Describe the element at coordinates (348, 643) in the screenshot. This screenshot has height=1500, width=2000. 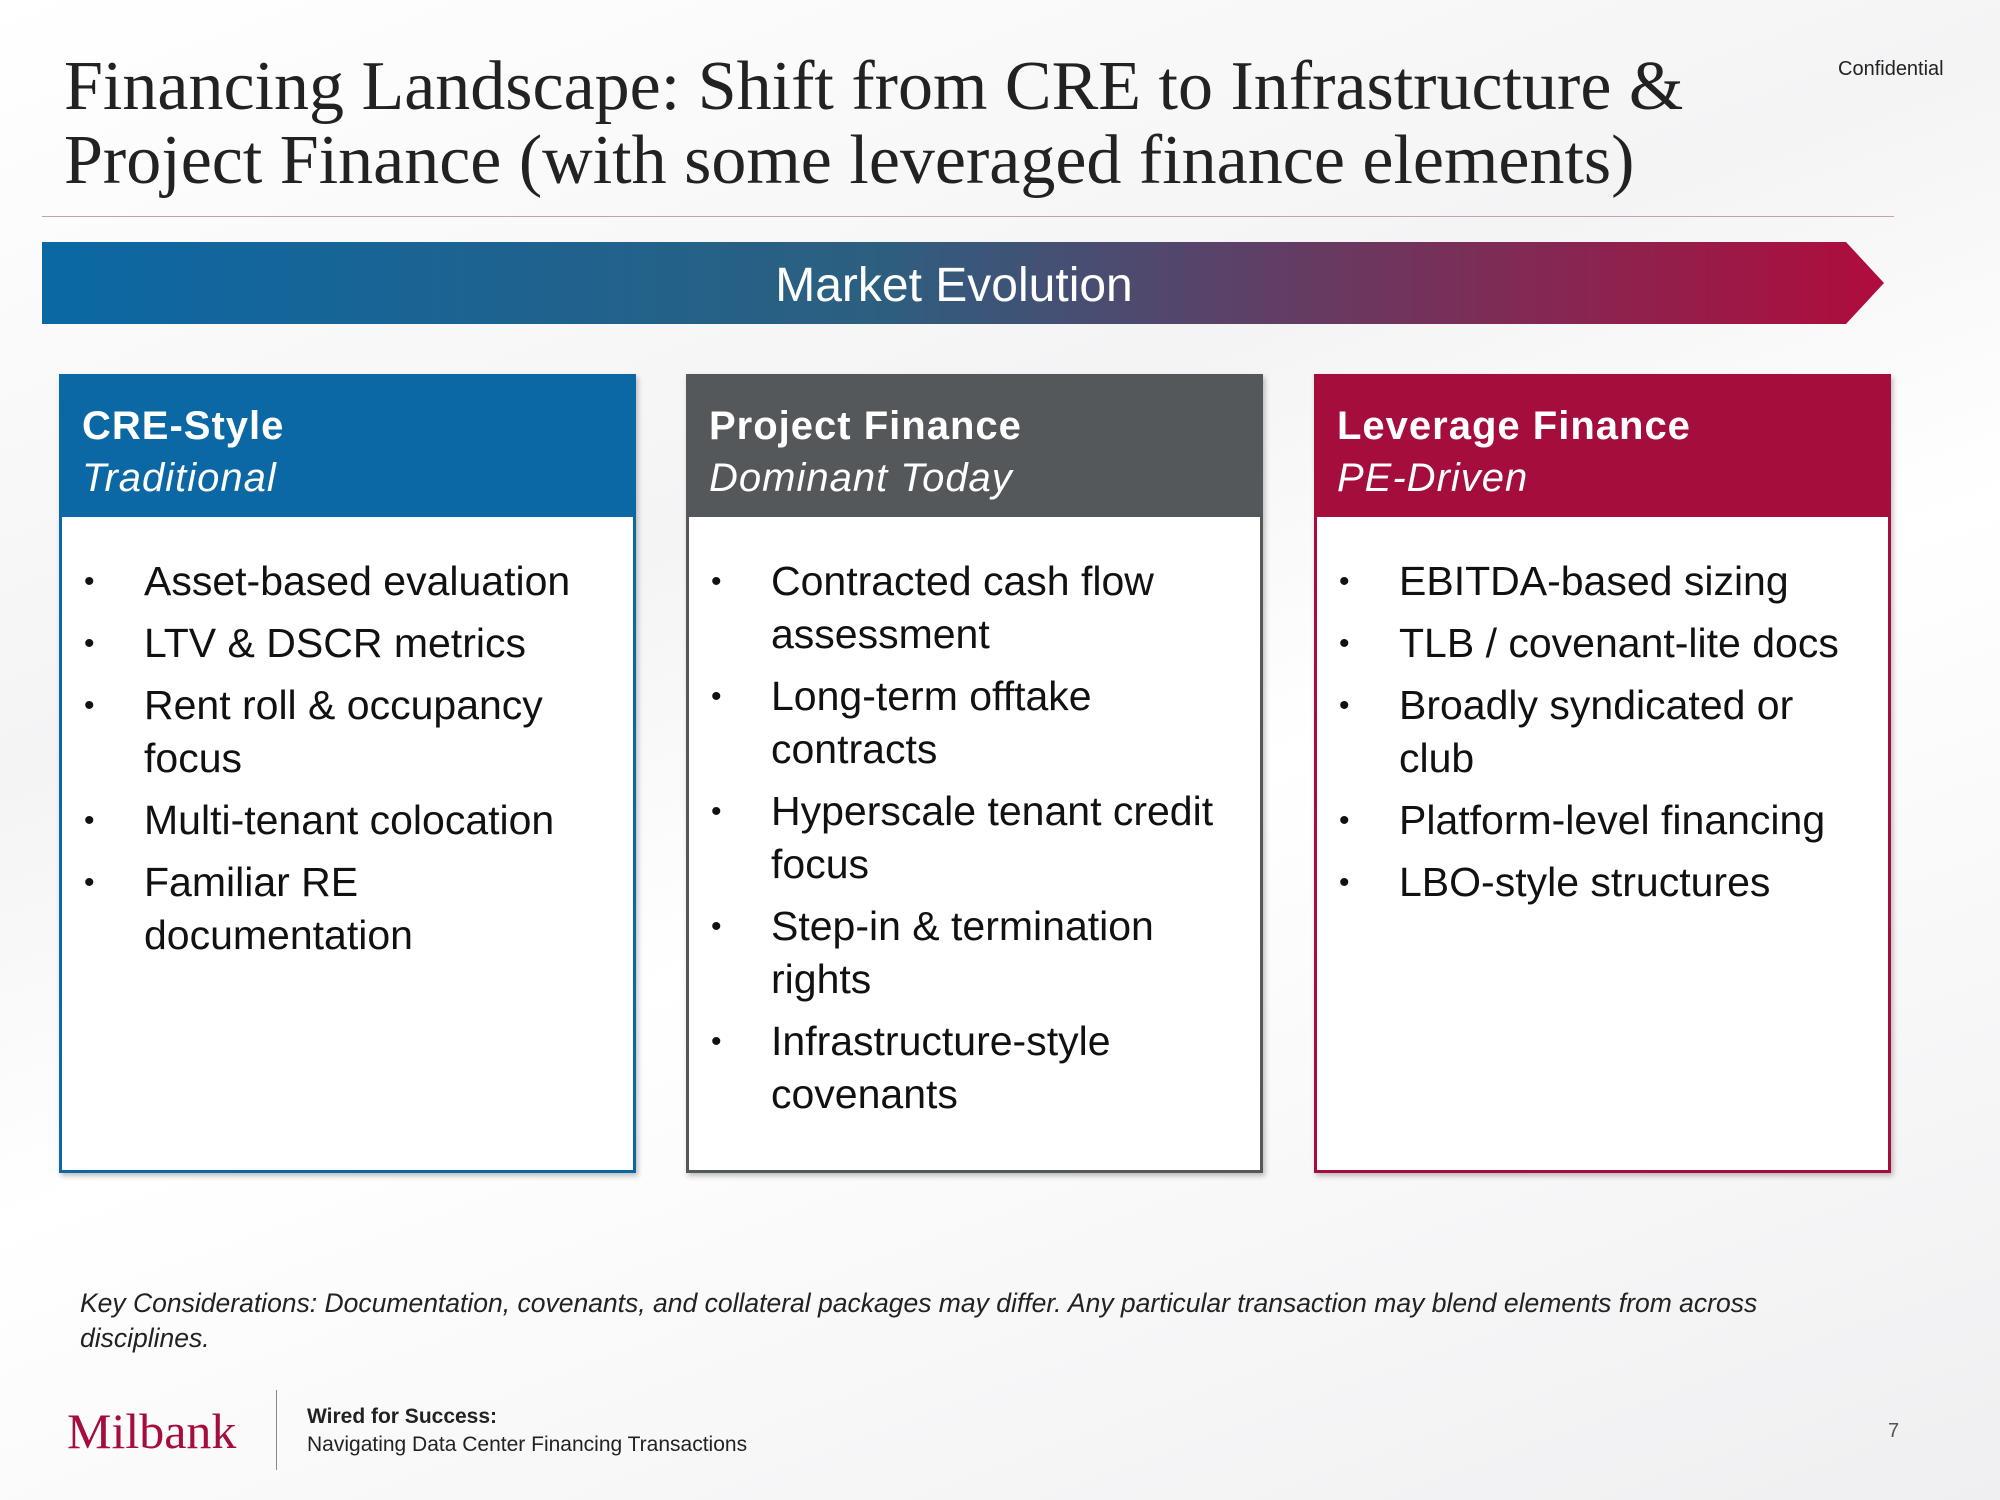
I see `bullet-item: LTV & DSCR metrics` at that location.